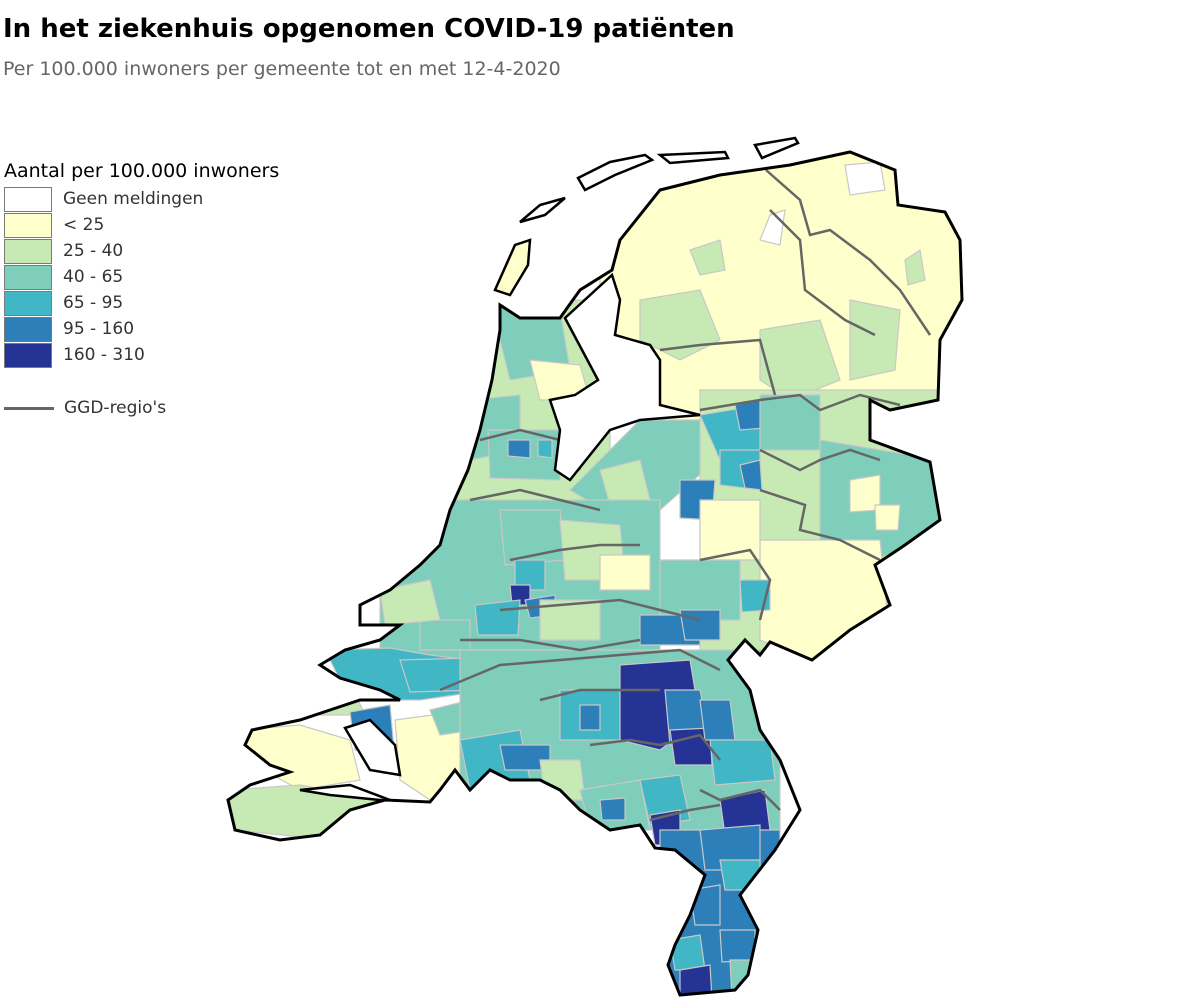  I want to click on legend-label: < 25, so click(84, 225).